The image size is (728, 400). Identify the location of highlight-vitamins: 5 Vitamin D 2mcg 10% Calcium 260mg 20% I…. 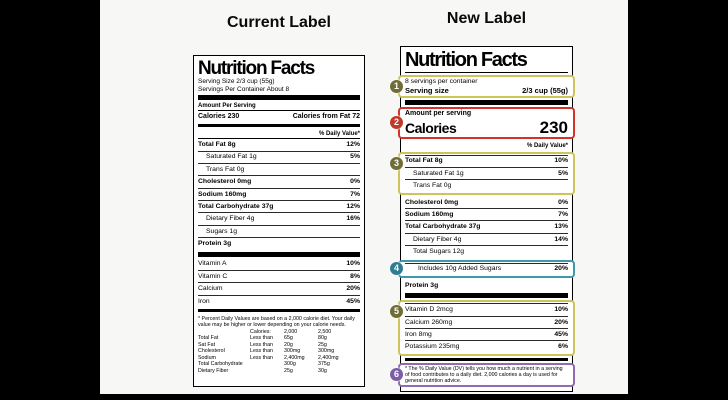
(482, 328).